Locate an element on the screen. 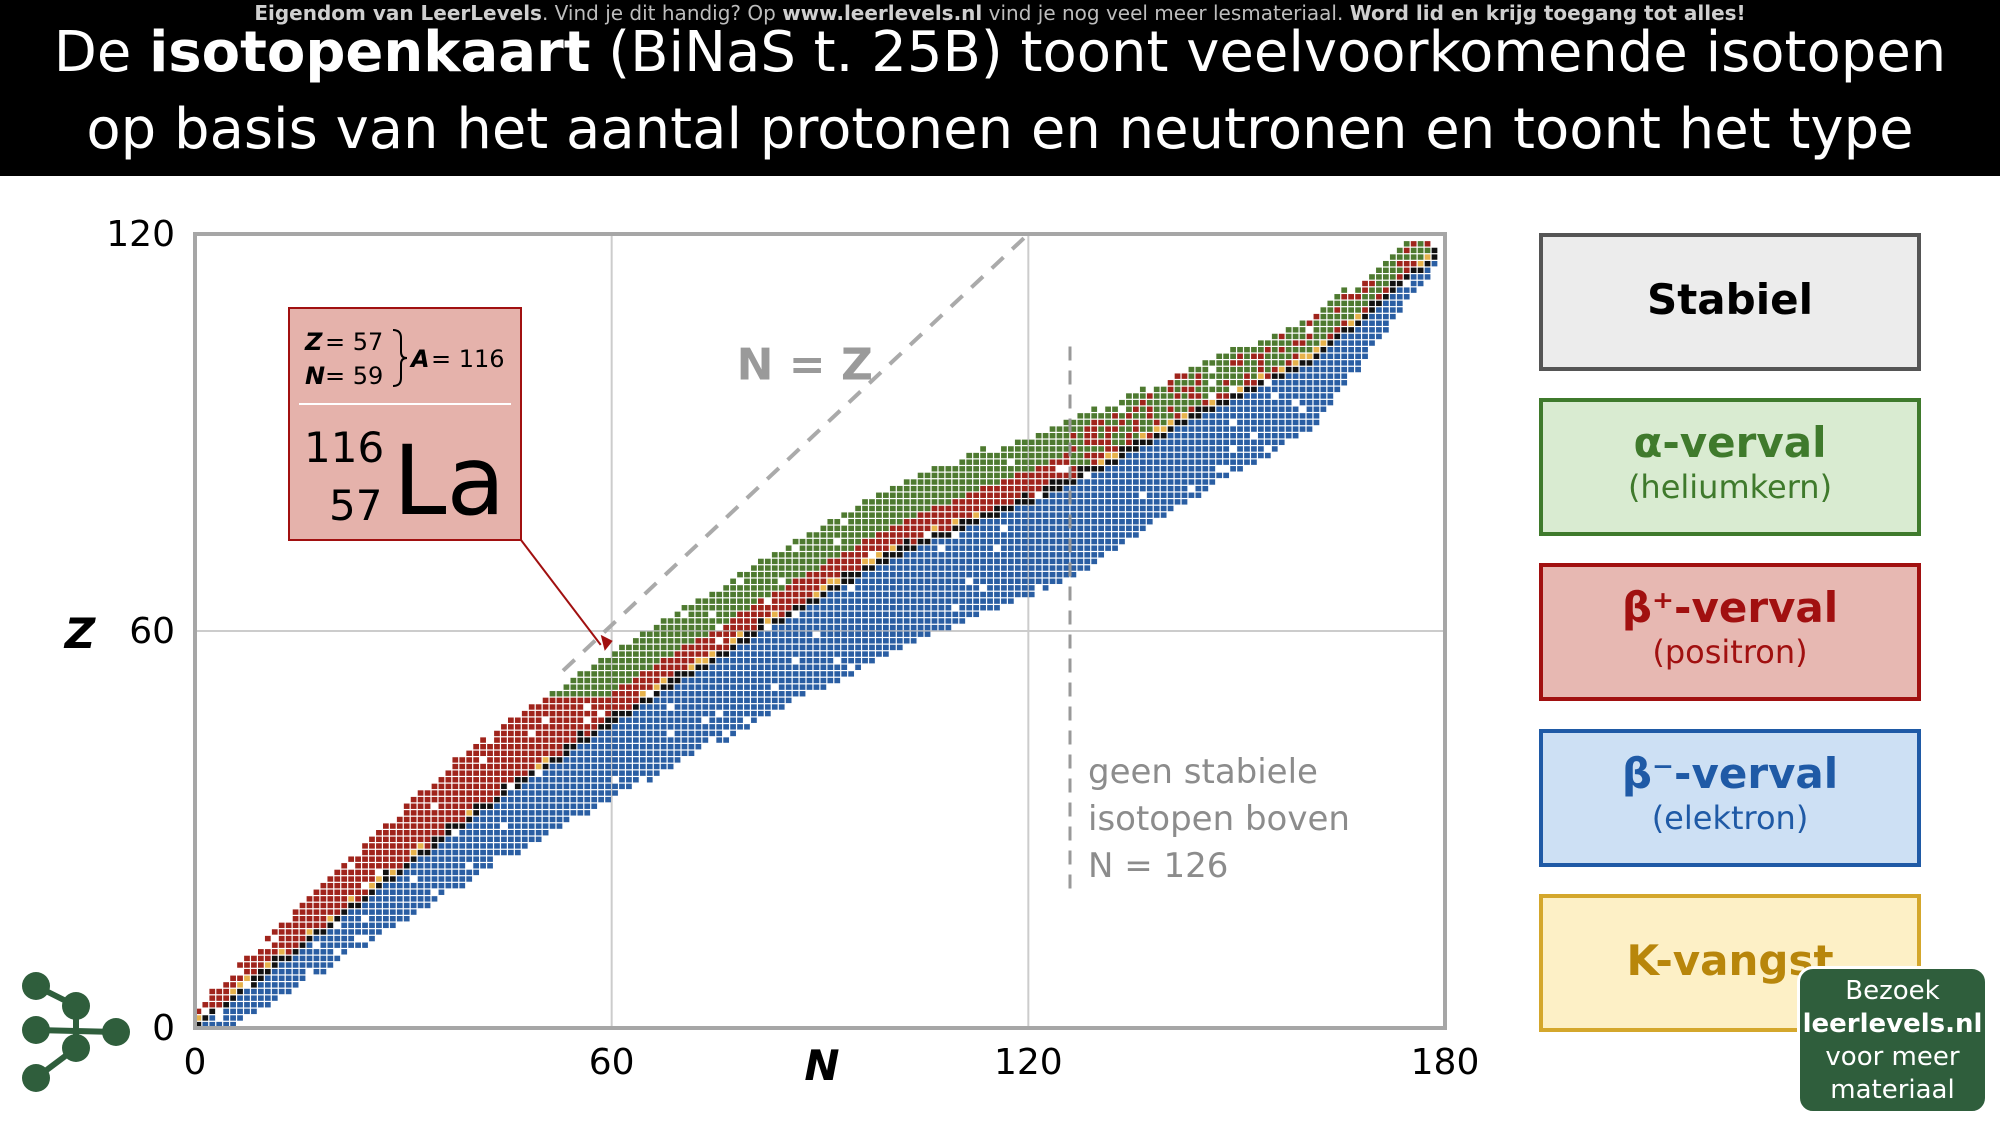 Image resolution: width=2000 pixels, height=1125 pixels. legend-item: β⁻-verval (elektron) is located at coordinates (1730, 798).